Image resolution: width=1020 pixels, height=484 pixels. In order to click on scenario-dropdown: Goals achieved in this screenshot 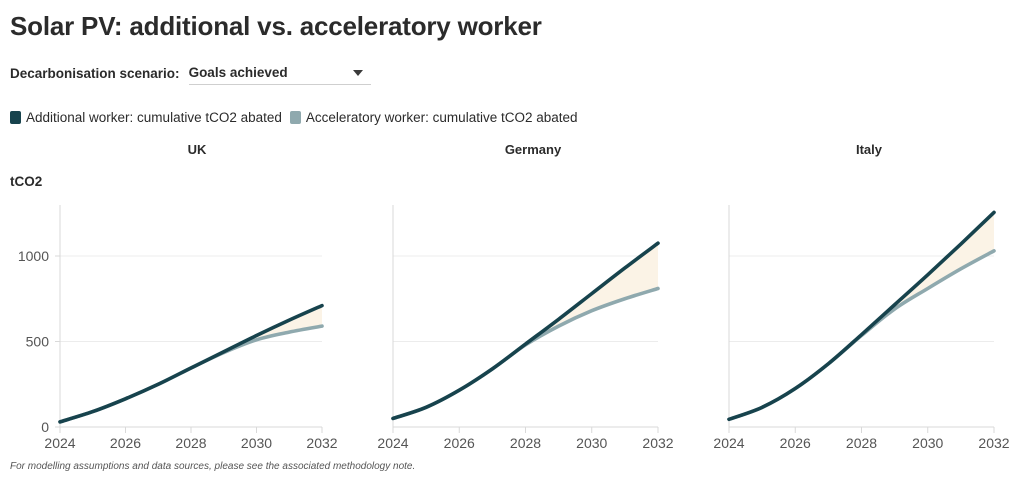, I will do `click(279, 73)`.